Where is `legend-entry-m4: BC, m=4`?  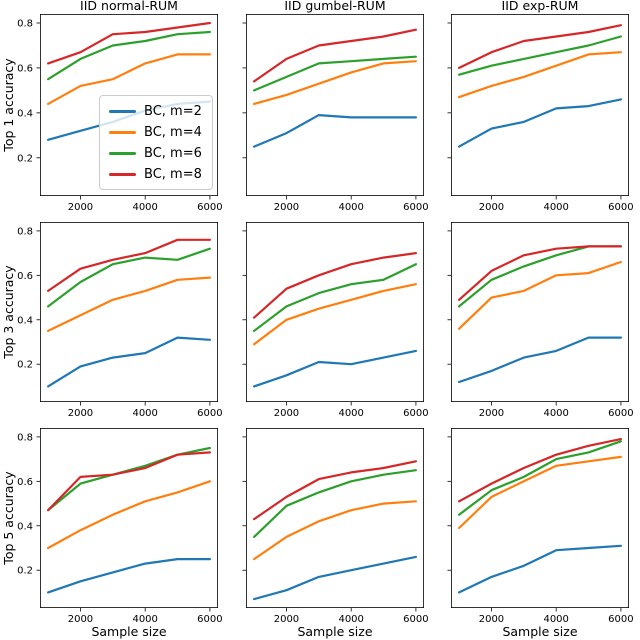 legend-entry-m4: BC, m=4 is located at coordinates (155, 132).